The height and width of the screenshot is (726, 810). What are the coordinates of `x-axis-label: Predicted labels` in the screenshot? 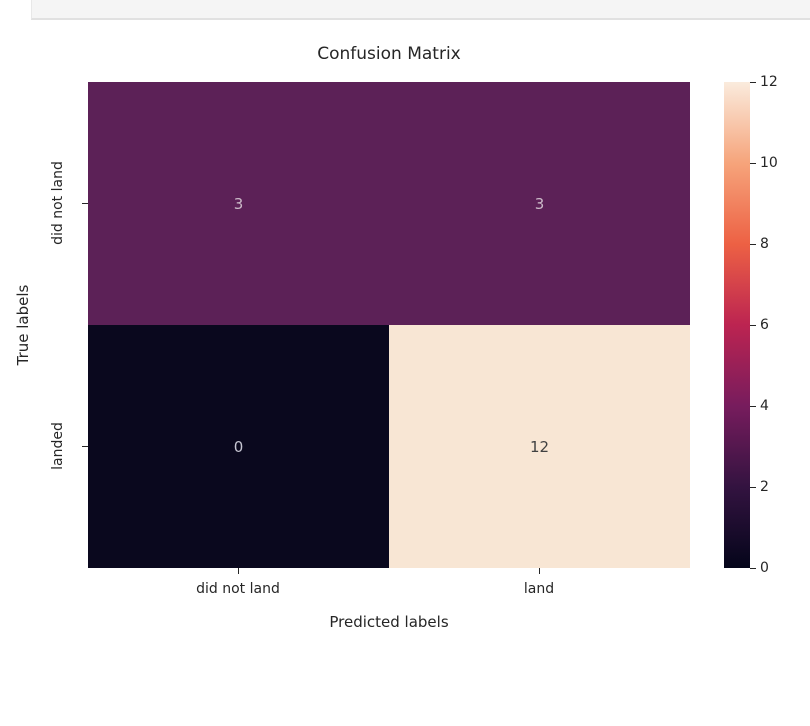 It's located at (389, 622).